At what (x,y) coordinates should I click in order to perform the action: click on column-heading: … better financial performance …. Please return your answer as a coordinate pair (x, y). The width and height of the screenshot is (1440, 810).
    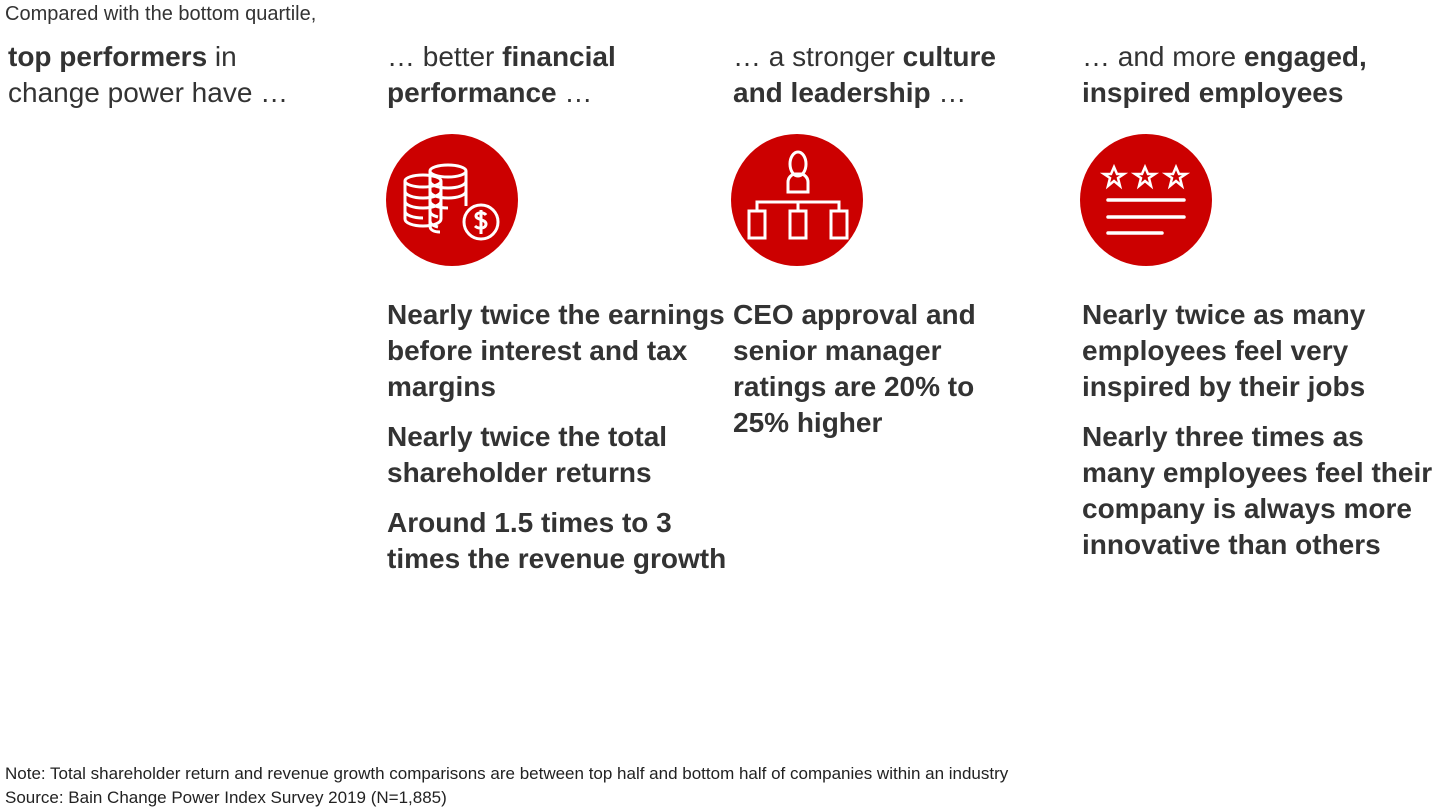
    Looking at the image, I should click on (517, 75).